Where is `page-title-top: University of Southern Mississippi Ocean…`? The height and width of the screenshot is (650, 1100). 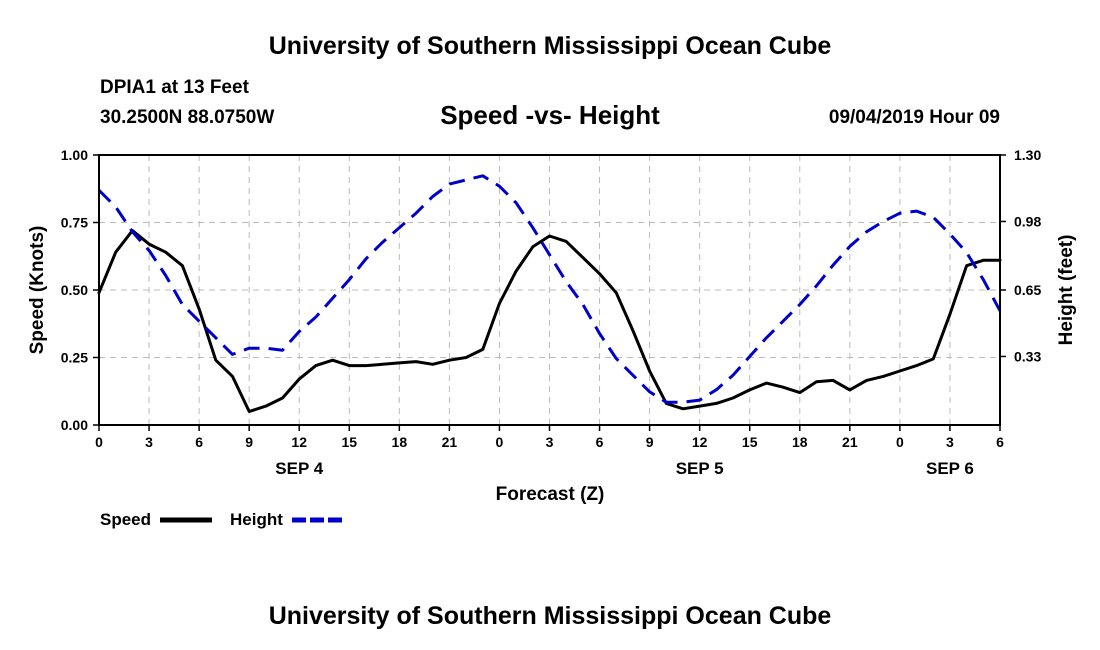 page-title-top: University of Southern Mississippi Ocean… is located at coordinates (550, 46).